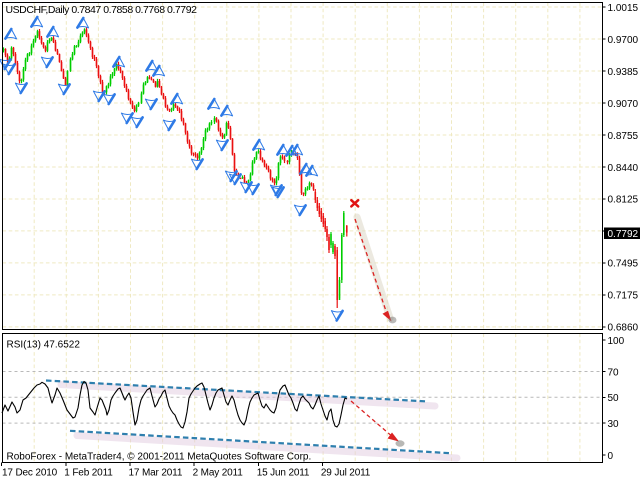 The image size is (640, 480). I want to click on svg-text: 15 Jun 2011, so click(283, 473).